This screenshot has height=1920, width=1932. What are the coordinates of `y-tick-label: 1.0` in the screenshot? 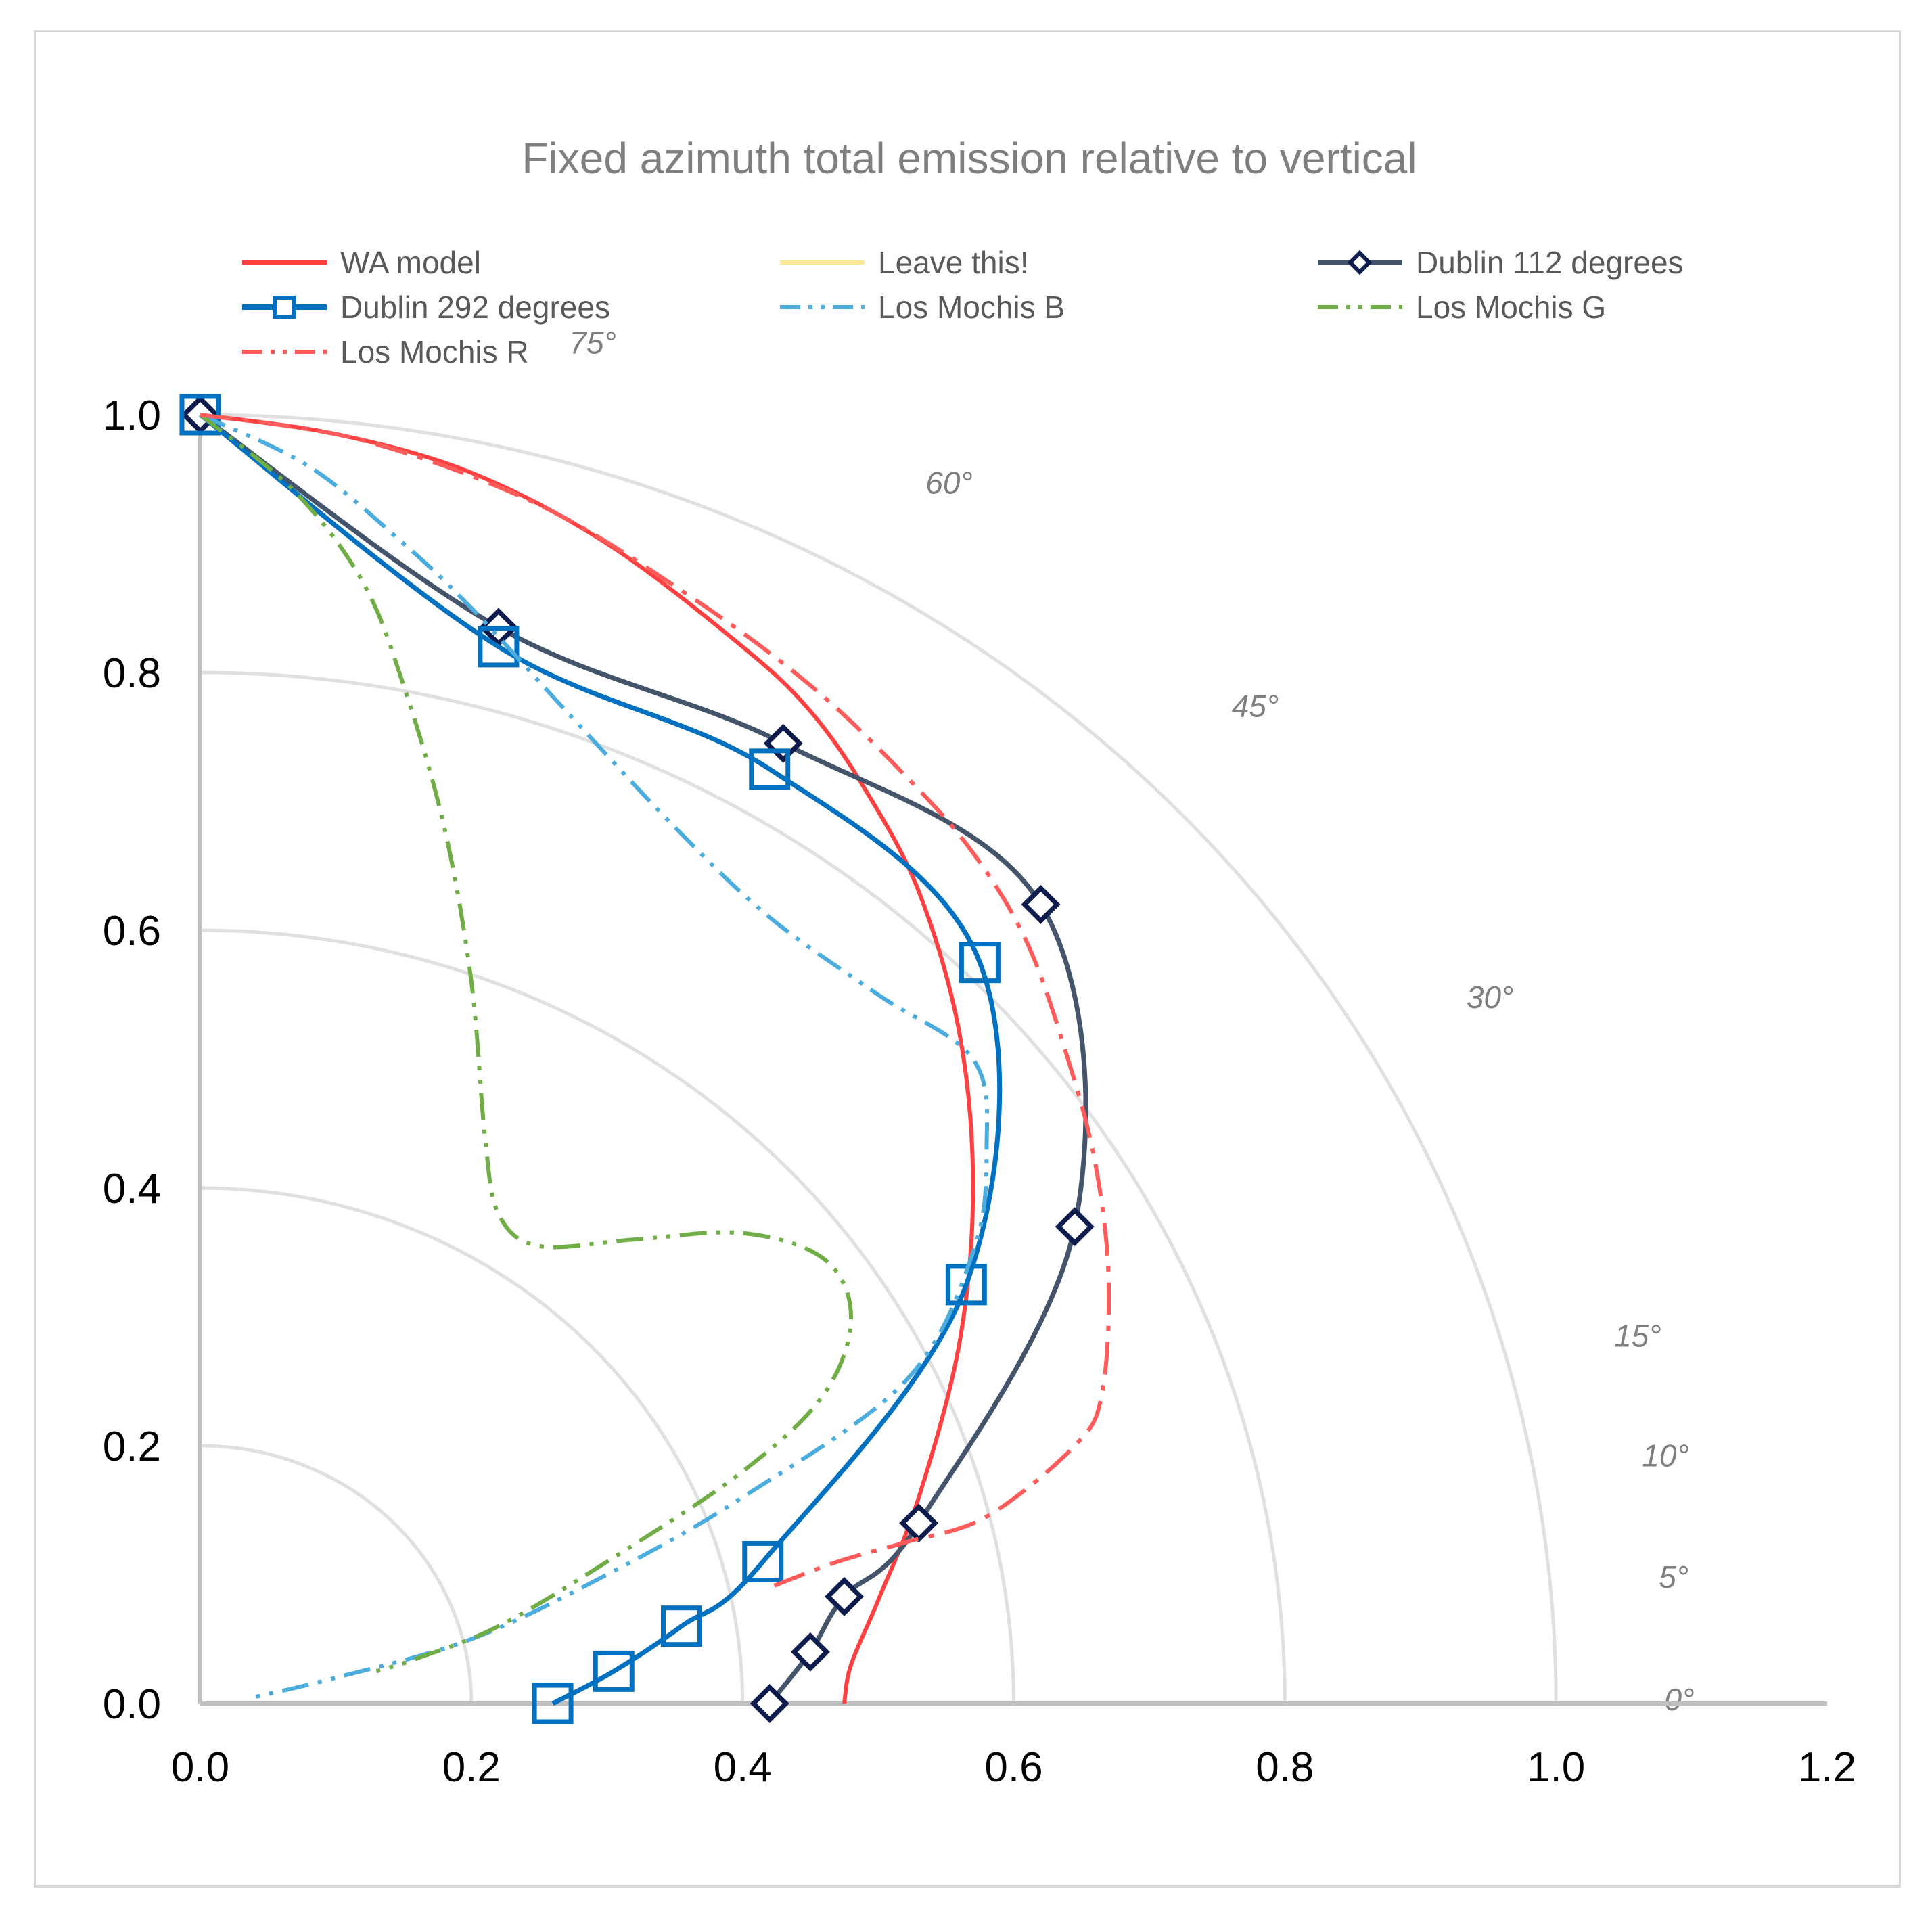 It's located at (132, 415).